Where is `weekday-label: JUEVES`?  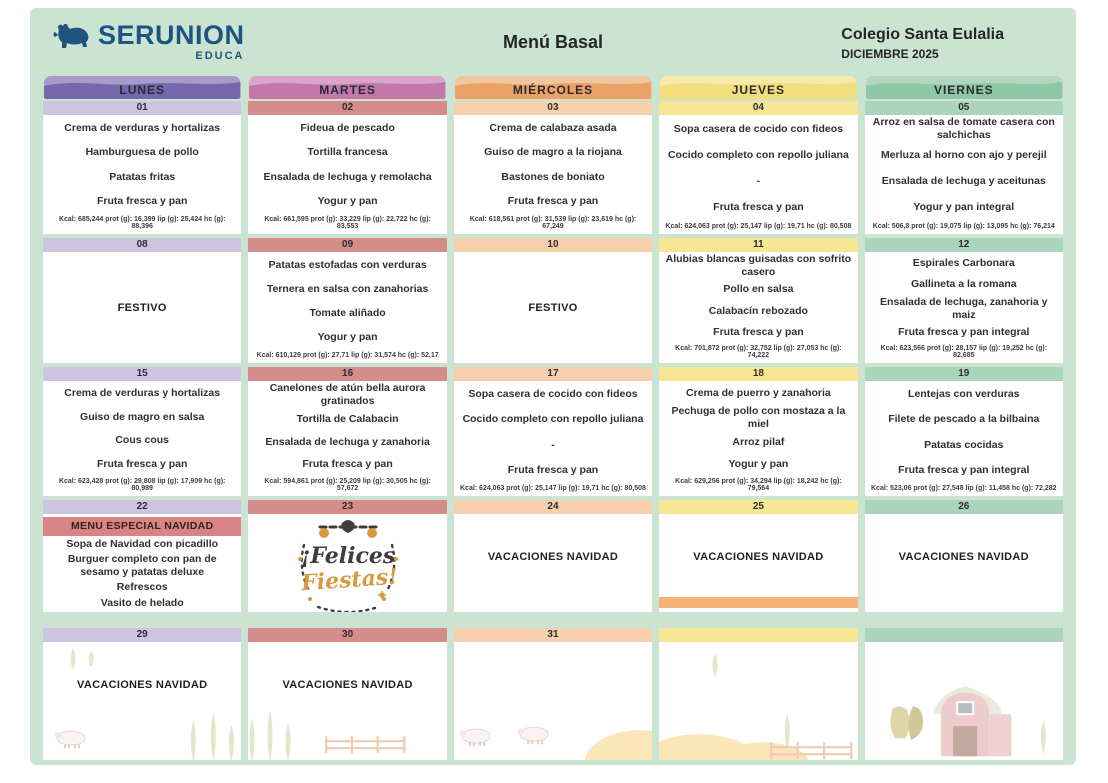 weekday-label: JUEVES is located at coordinates (758, 90).